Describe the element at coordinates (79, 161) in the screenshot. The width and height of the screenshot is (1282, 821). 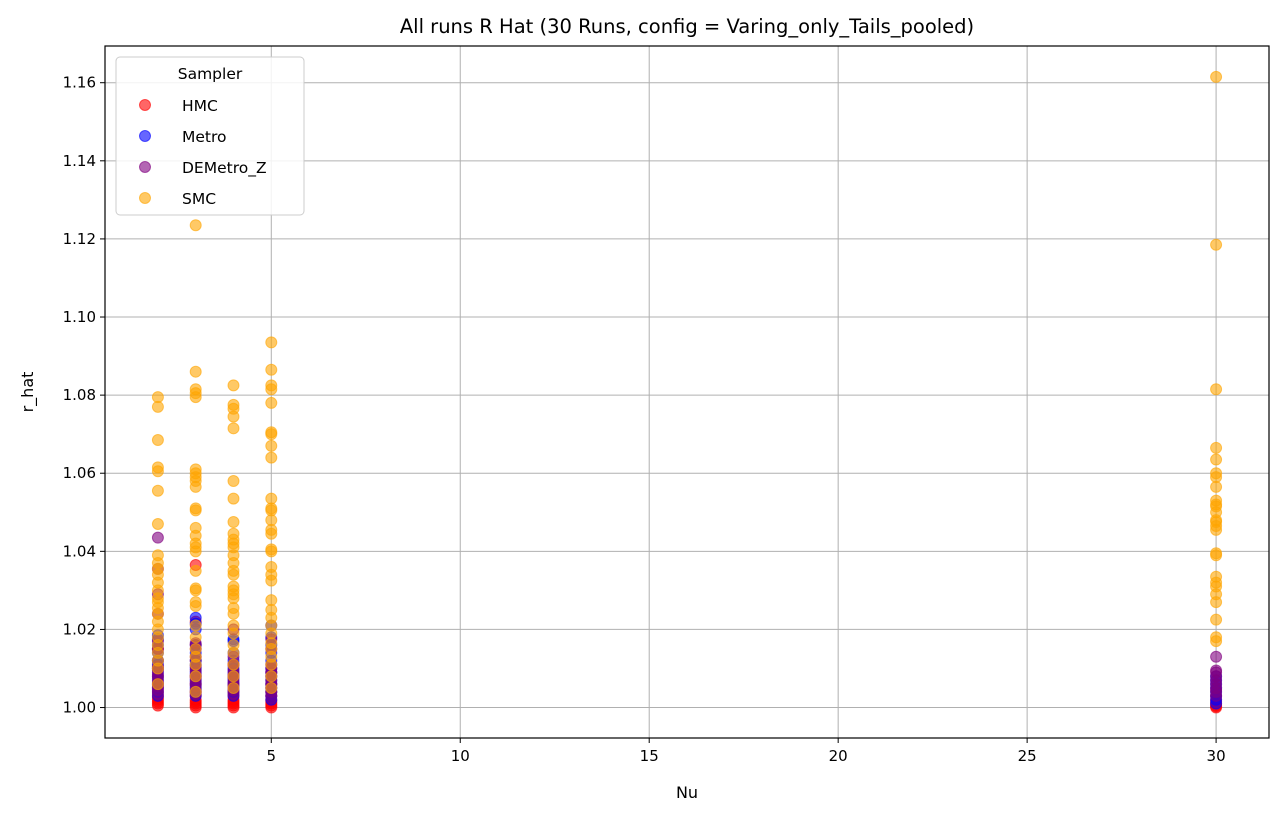
I see `y-tick-label: 1.14` at that location.